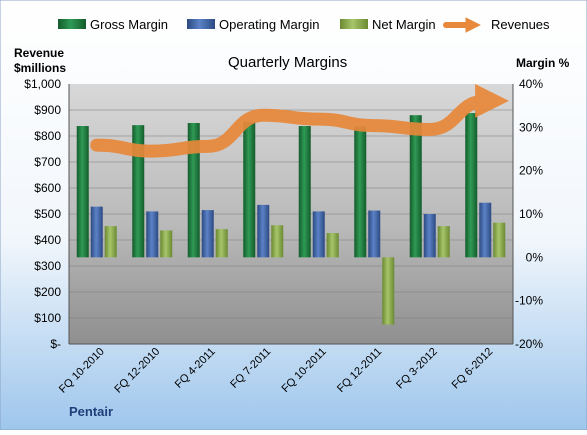 The height and width of the screenshot is (435, 587). Describe the element at coordinates (47, 266) in the screenshot. I see `left-tick-label: $300` at that location.